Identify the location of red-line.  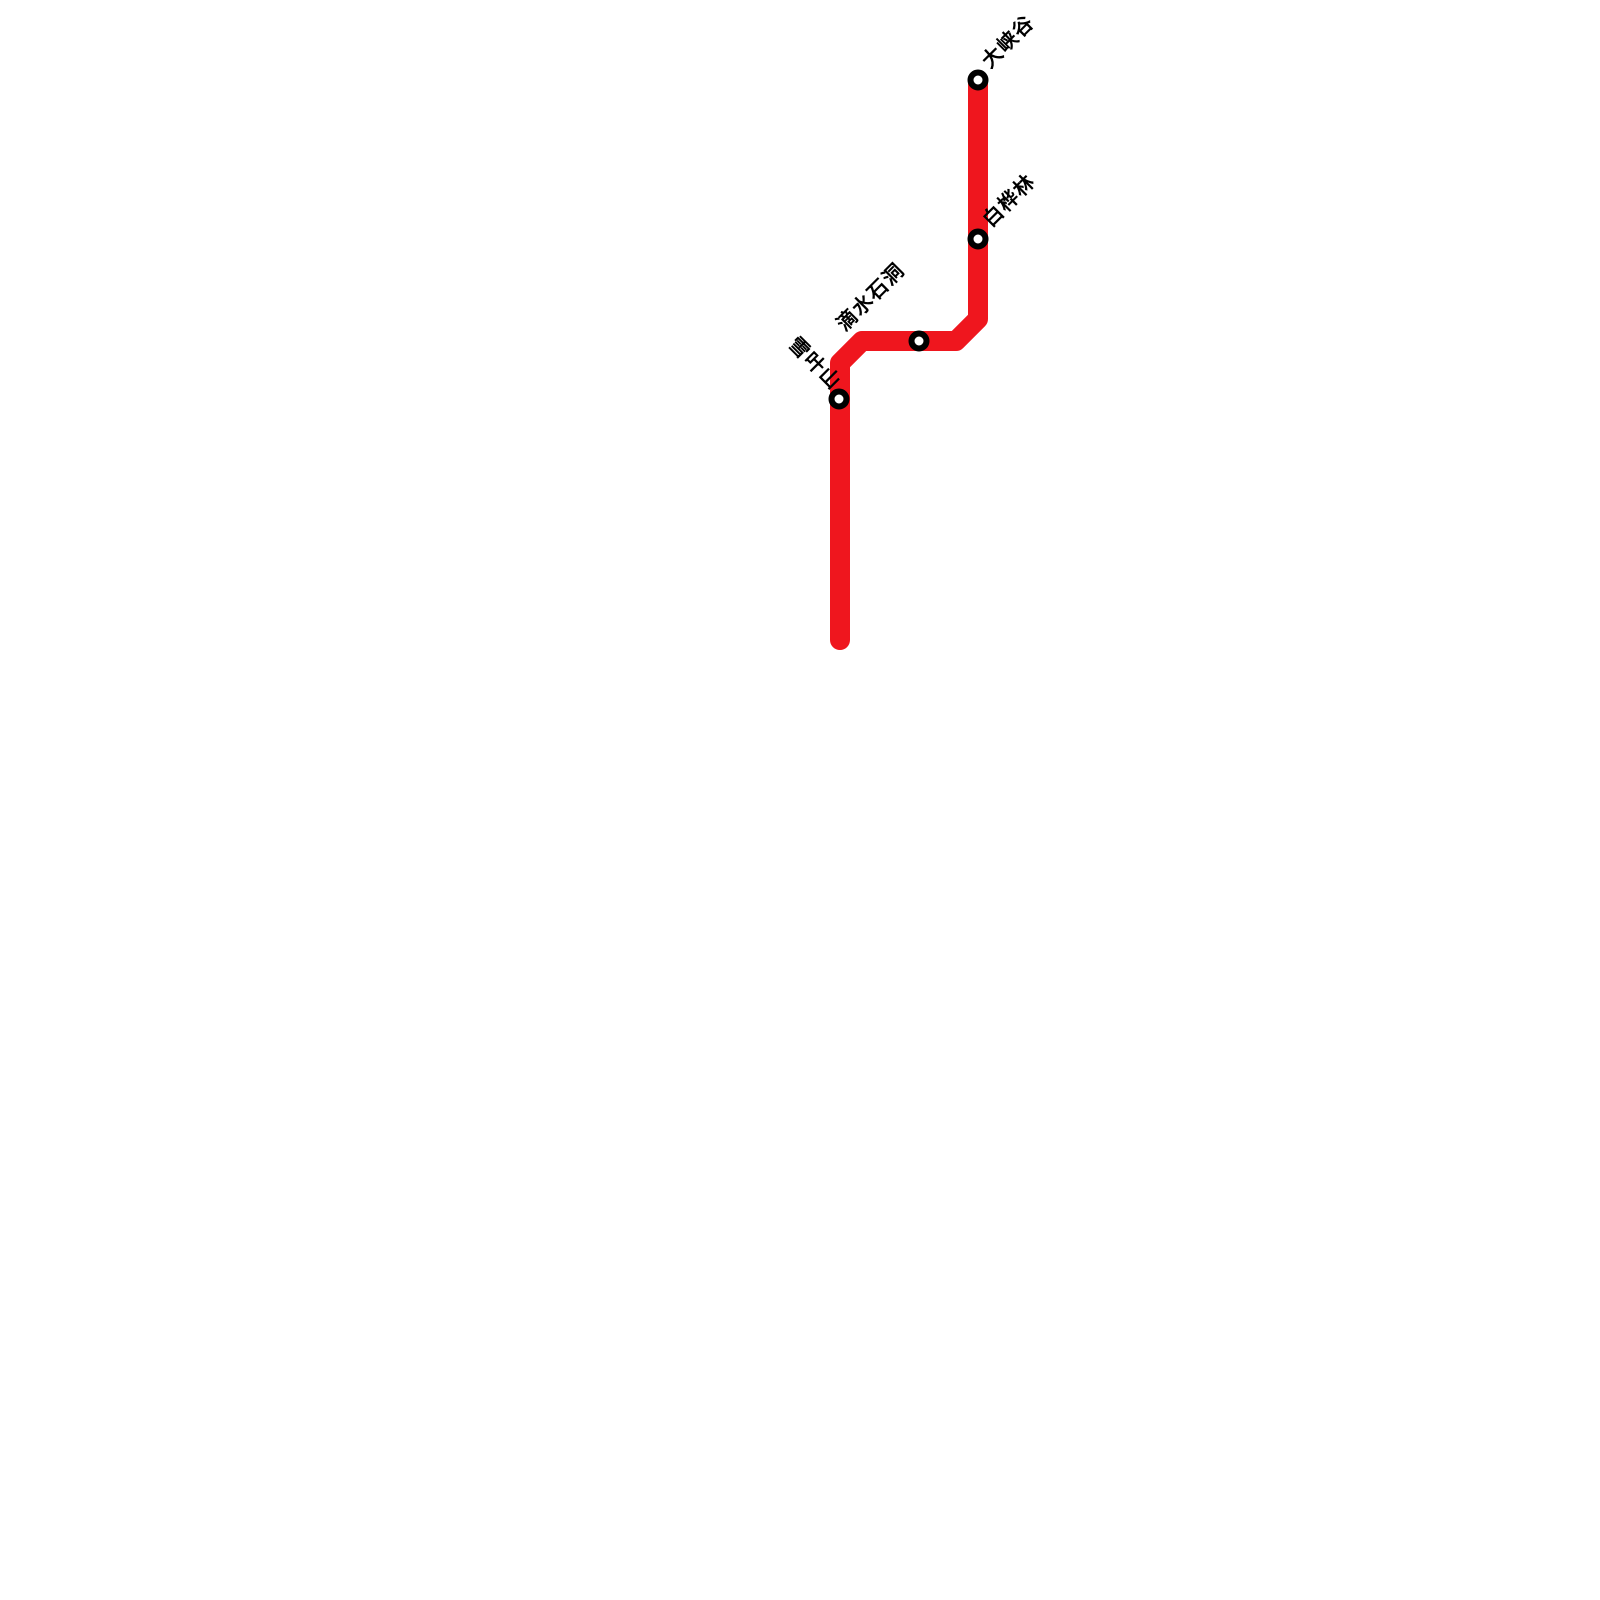
(909, 360).